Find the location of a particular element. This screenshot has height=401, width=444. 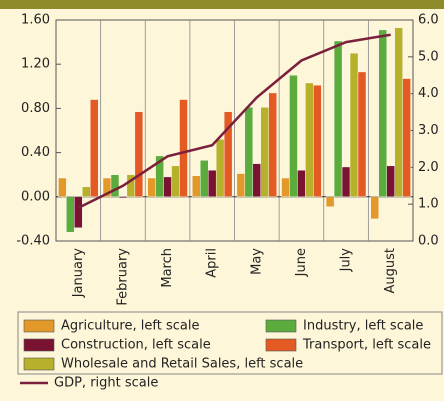

y2-tick-label: 2.0 is located at coordinates (428, 167).